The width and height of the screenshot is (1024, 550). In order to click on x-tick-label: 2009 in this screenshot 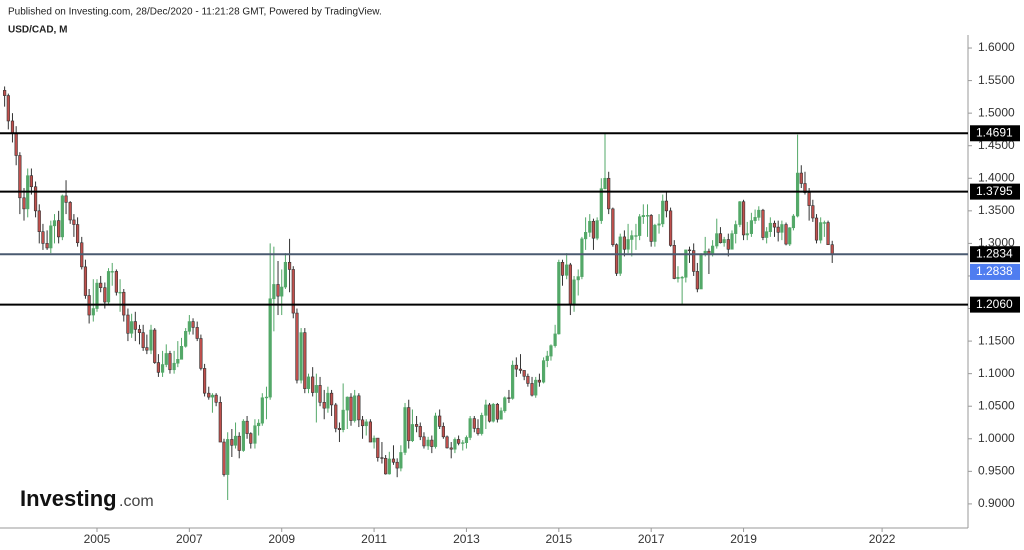, I will do `click(281, 539)`.